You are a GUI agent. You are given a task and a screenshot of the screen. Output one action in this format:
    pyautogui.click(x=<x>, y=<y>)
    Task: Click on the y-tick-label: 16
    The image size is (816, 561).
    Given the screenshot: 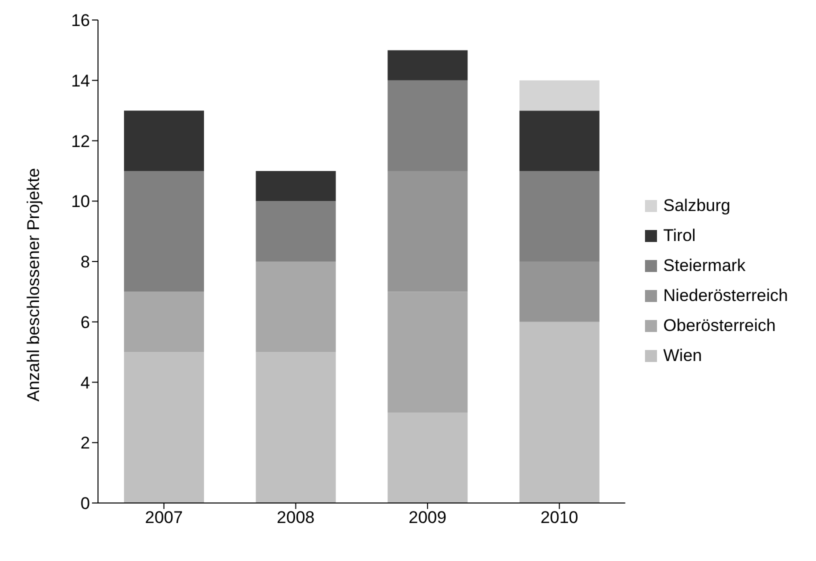 What is the action you would take?
    pyautogui.click(x=80, y=20)
    